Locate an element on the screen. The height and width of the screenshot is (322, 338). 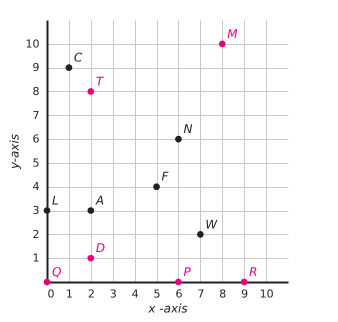
annotation: R is located at coordinates (253, 272).